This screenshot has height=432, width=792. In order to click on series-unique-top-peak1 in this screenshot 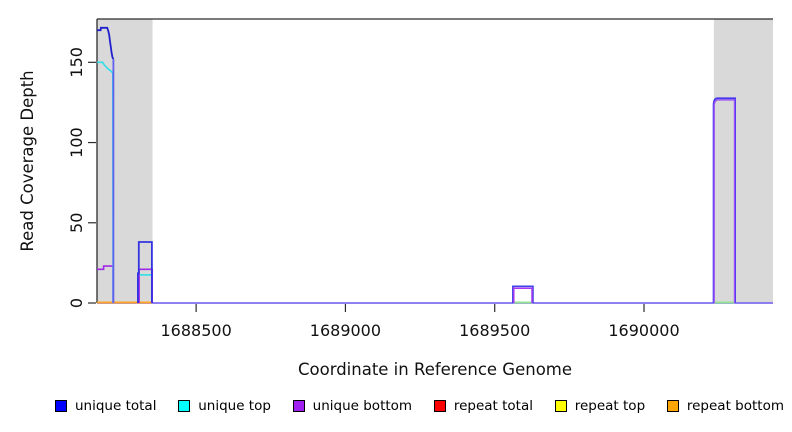, I will do `click(105, 182)`.